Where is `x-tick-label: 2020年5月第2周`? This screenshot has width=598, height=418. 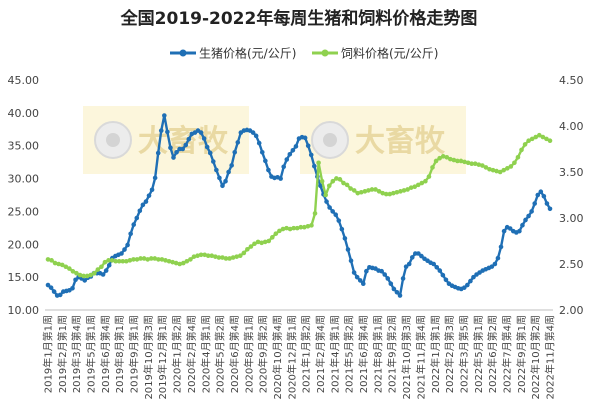 x-tick-label: 2020年5月第2周 is located at coordinates (220, 354).